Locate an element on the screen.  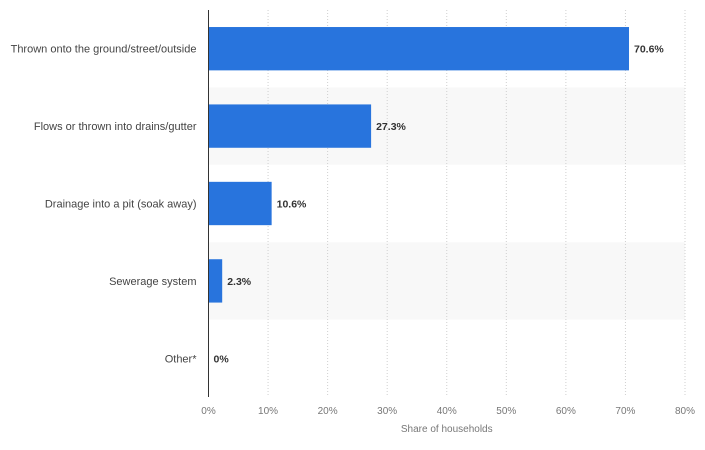
data-label: 27.3% is located at coordinates (391, 127).